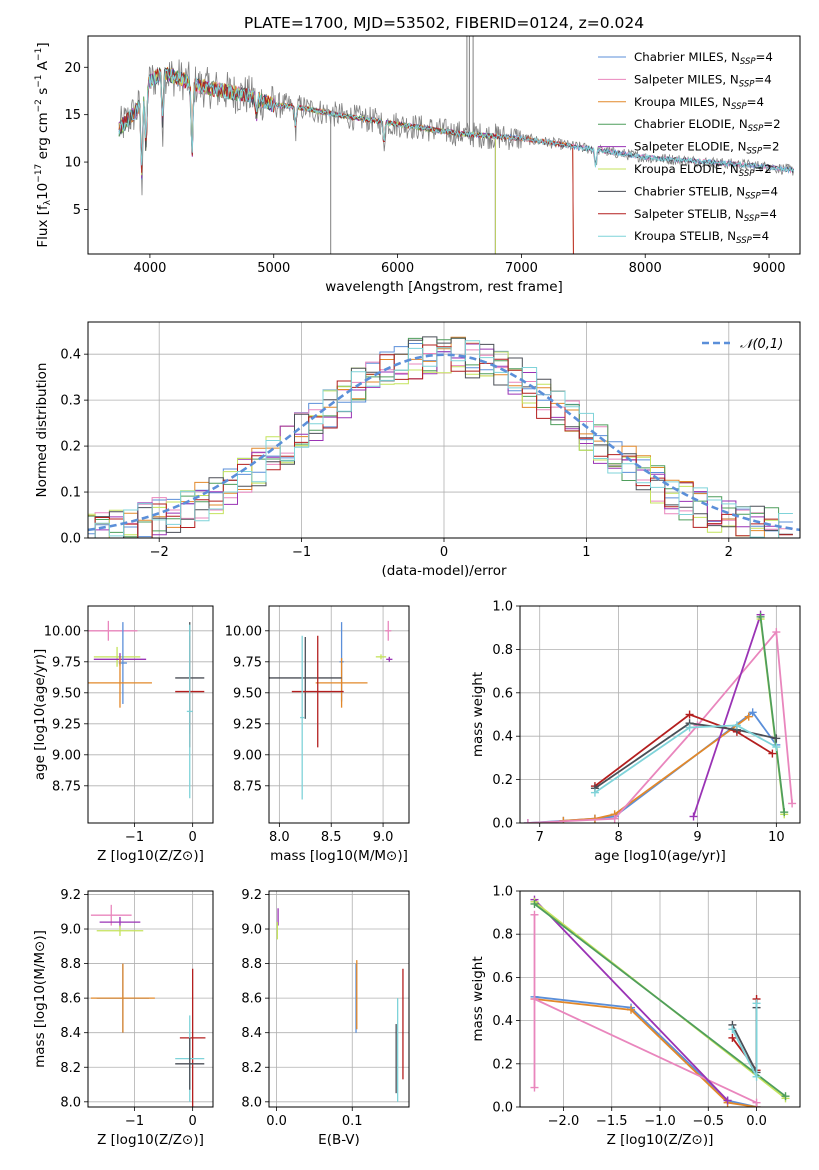 This screenshot has height=1170, width=819. Describe the element at coordinates (247, 693) in the screenshot. I see `y-tick-label: 9.50` at that location.